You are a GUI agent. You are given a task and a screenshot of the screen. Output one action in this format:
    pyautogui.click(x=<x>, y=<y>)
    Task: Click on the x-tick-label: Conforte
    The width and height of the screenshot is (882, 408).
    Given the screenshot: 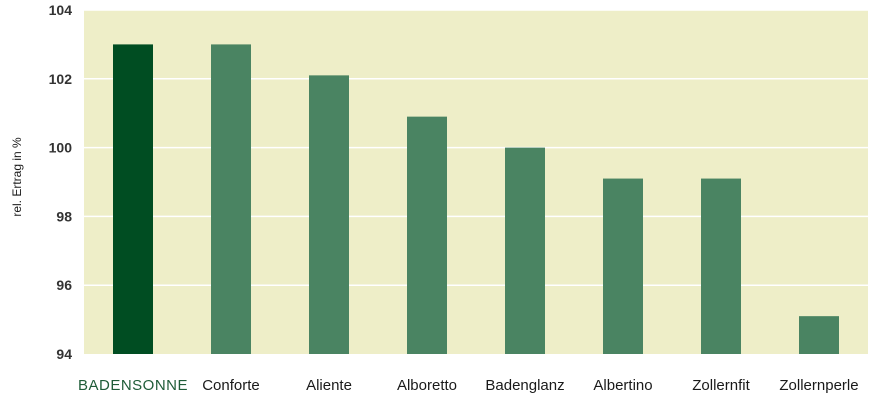 What is the action you would take?
    pyautogui.click(x=231, y=385)
    